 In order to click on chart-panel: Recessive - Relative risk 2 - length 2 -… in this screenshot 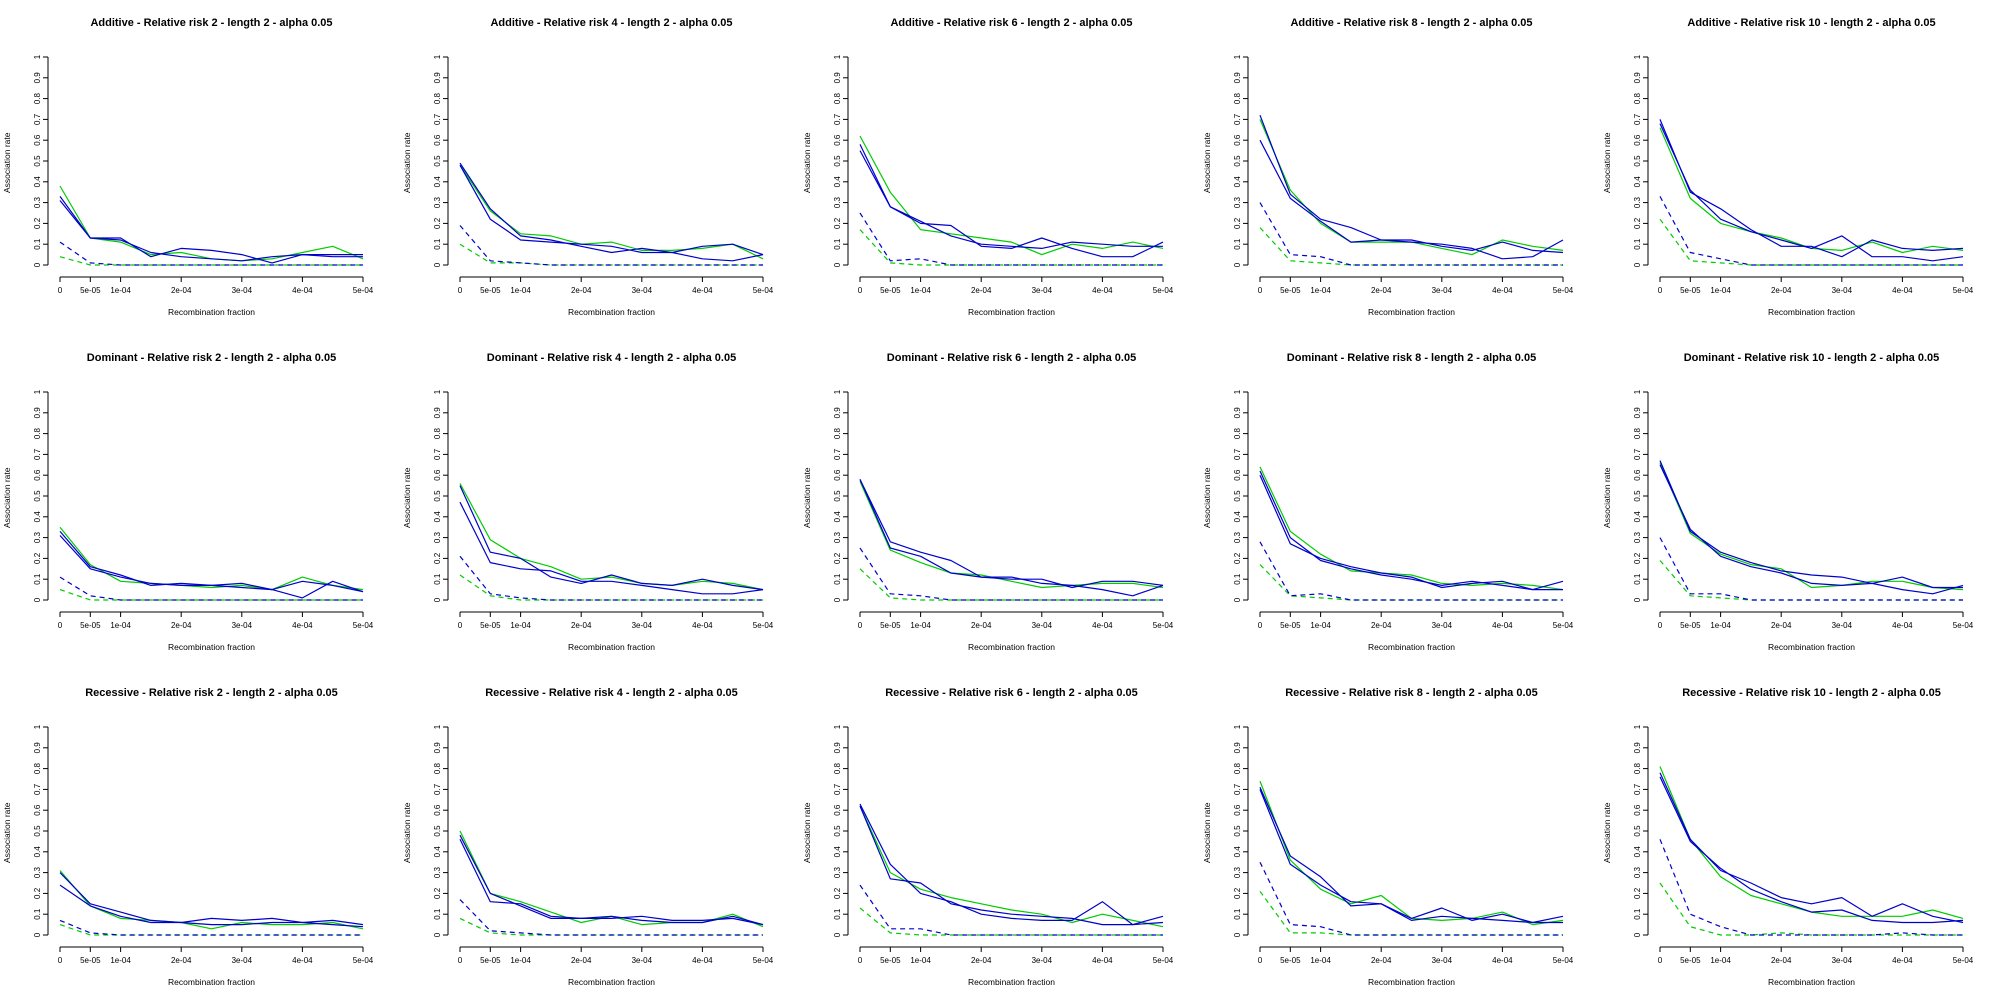, I will do `click(200, 837)`.